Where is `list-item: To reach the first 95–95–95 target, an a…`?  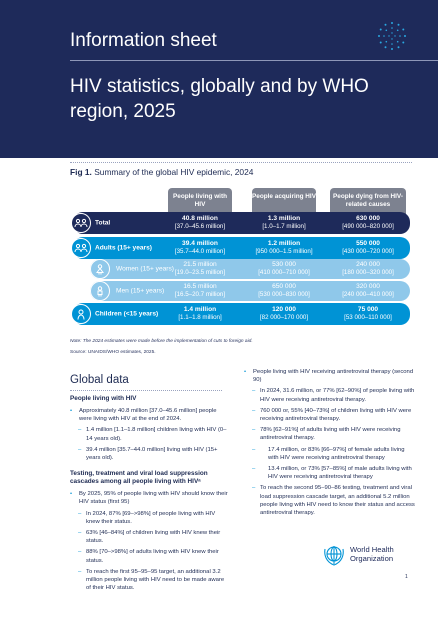 list-item: To reach the first 95–95–95 target, an a… is located at coordinates (149, 580).